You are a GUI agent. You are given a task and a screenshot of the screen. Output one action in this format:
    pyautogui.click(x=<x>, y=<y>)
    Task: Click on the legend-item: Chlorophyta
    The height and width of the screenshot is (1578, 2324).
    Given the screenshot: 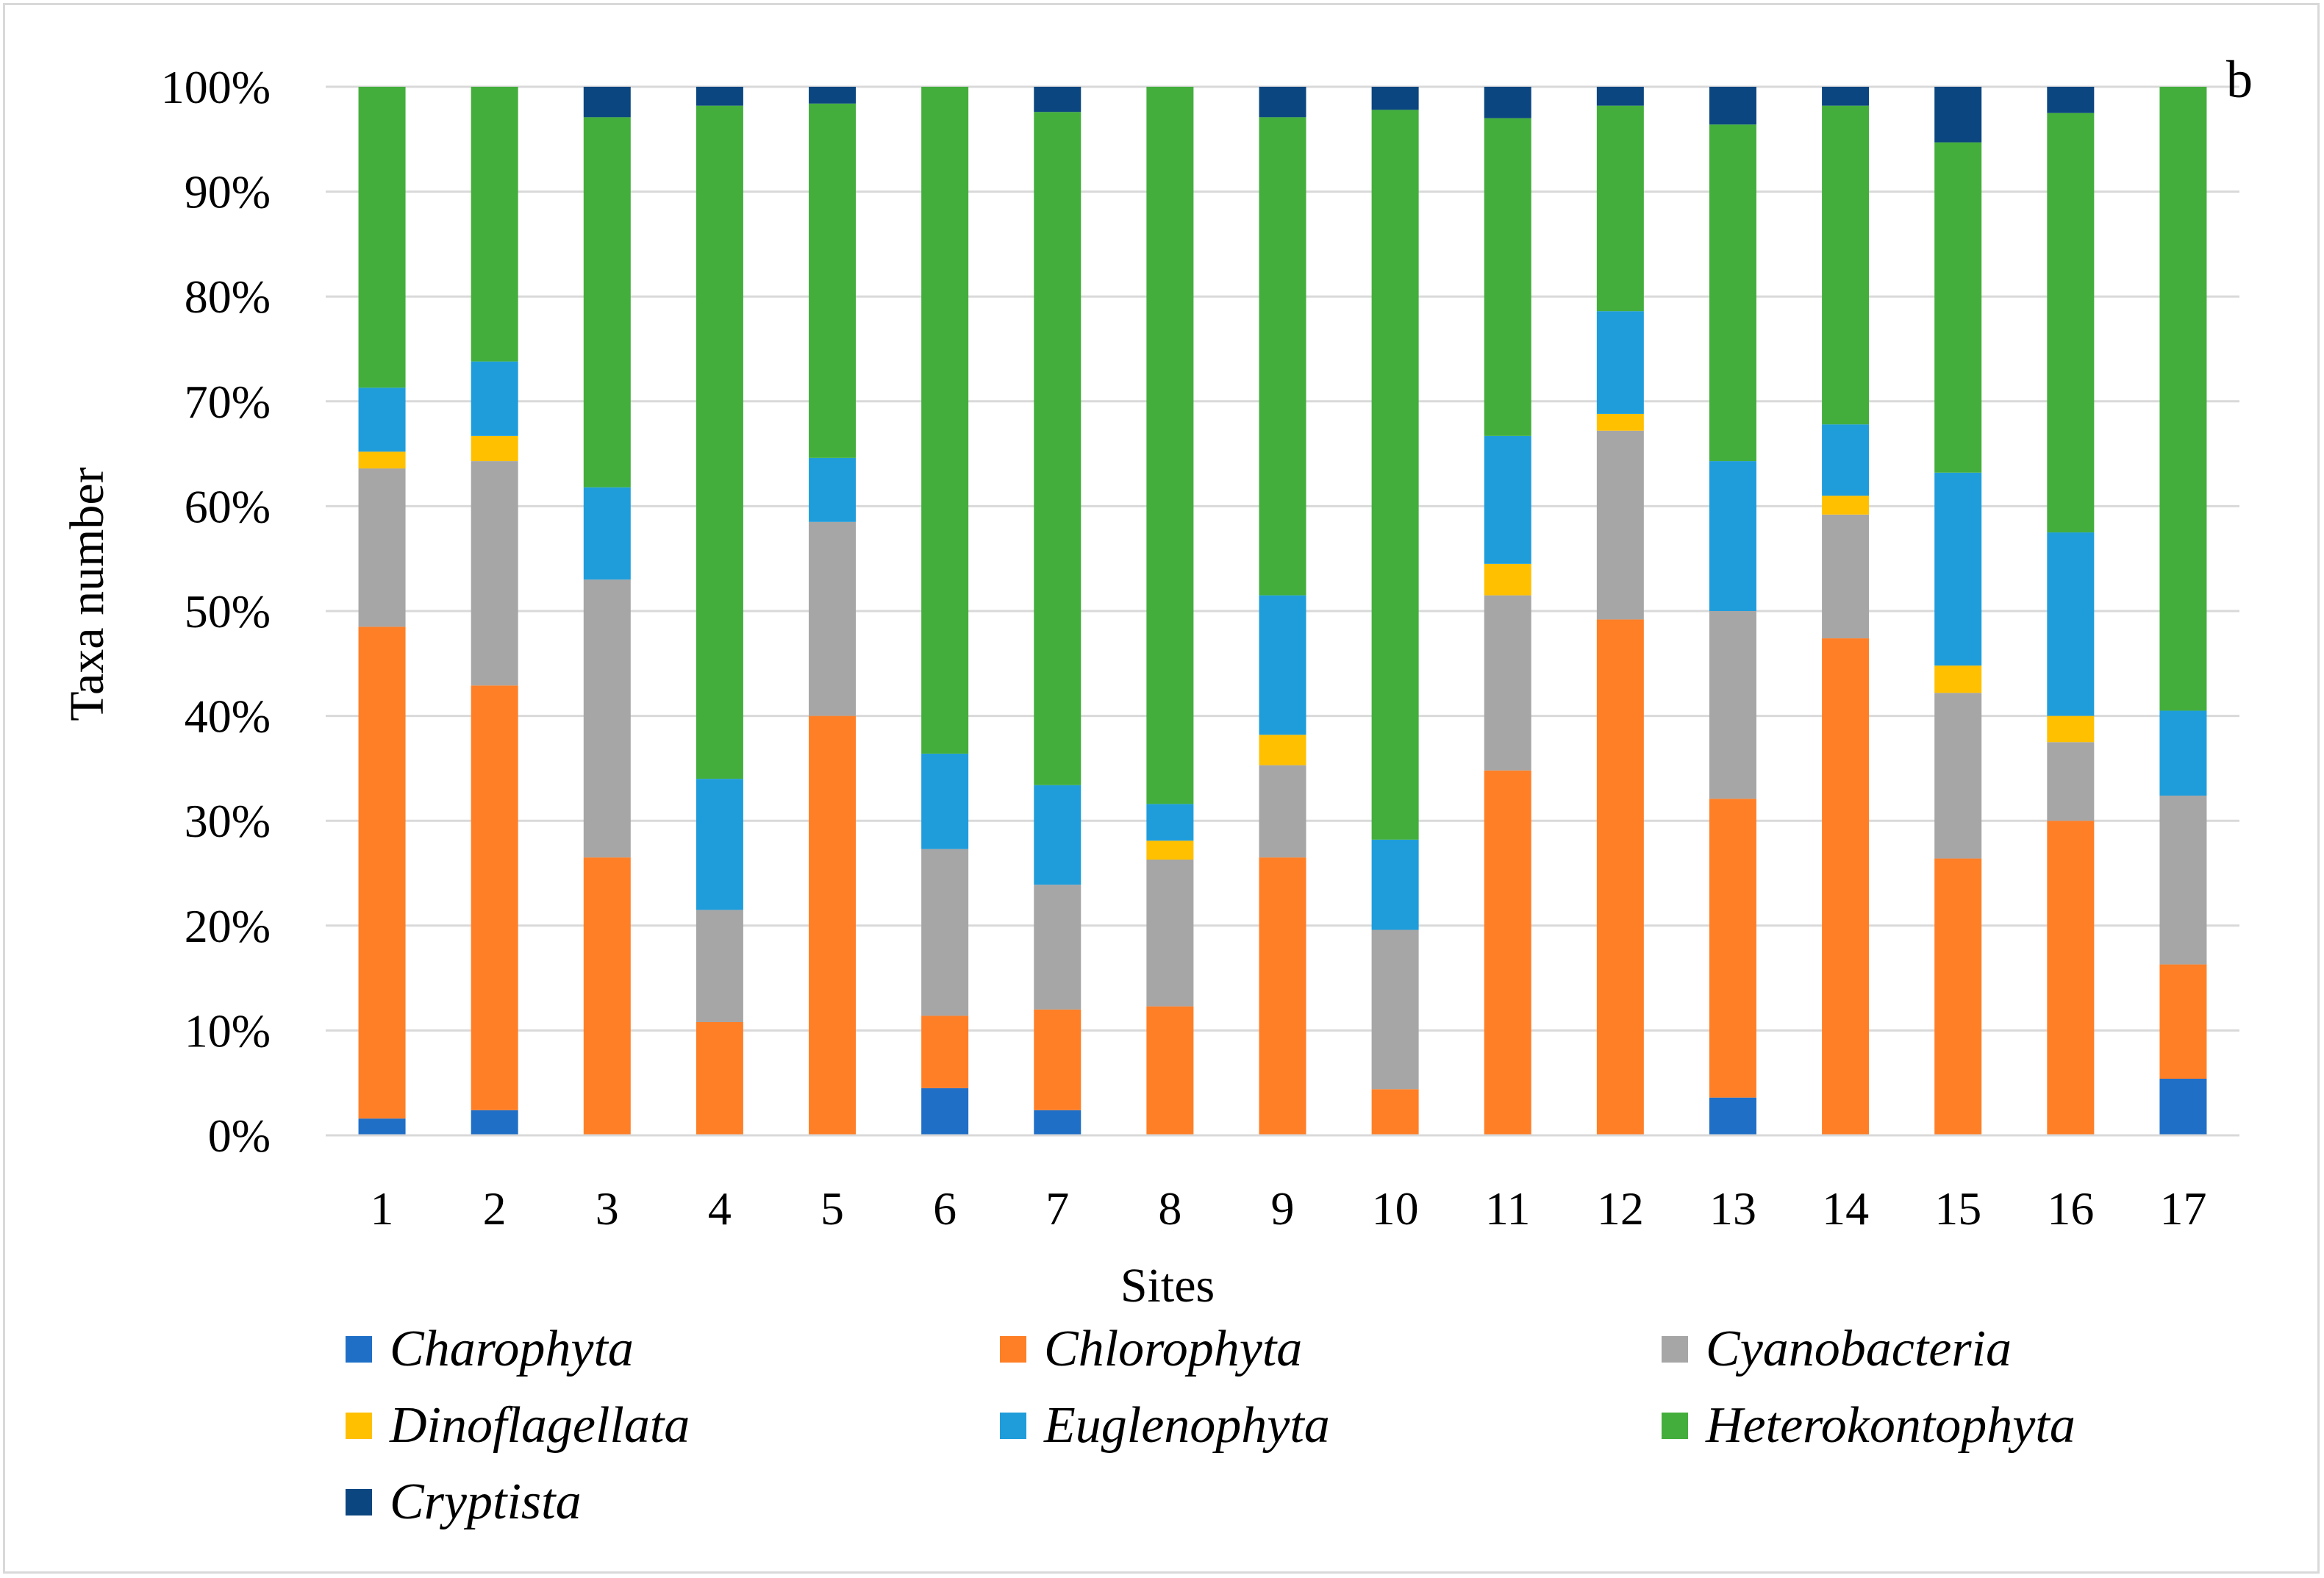 What is the action you would take?
    pyautogui.click(x=1151, y=1349)
    